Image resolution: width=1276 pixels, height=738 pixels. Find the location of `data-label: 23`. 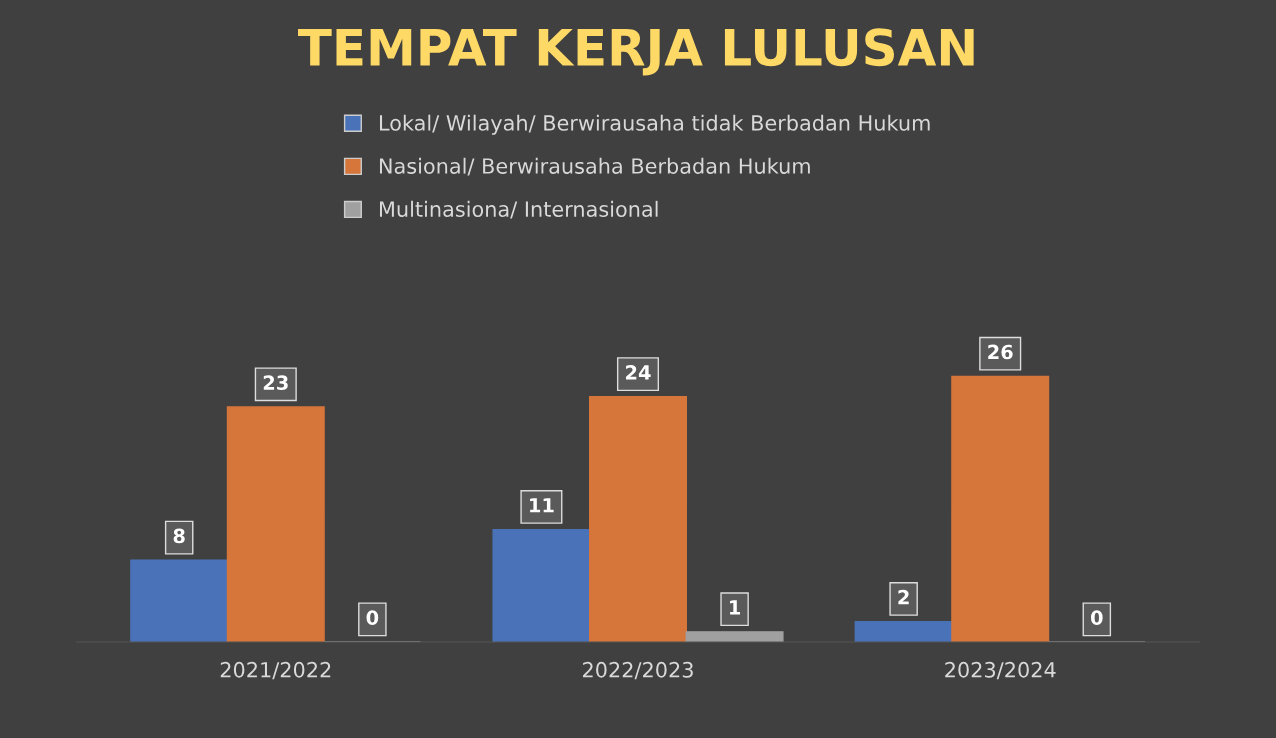

data-label: 23 is located at coordinates (275, 382).